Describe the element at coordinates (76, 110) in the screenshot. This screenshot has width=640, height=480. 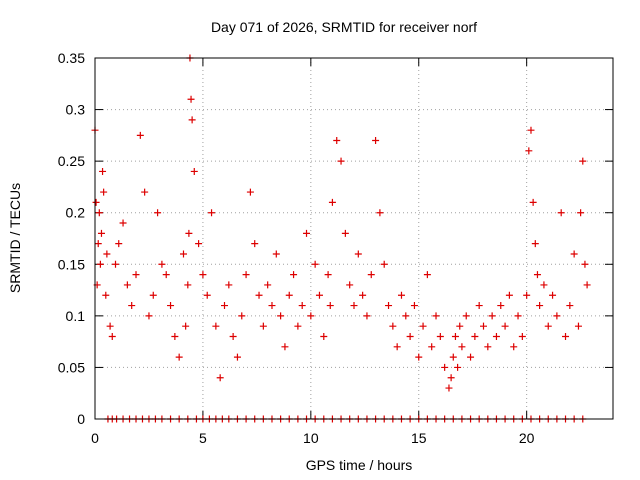
I see `y-tick-label: 0.3` at that location.